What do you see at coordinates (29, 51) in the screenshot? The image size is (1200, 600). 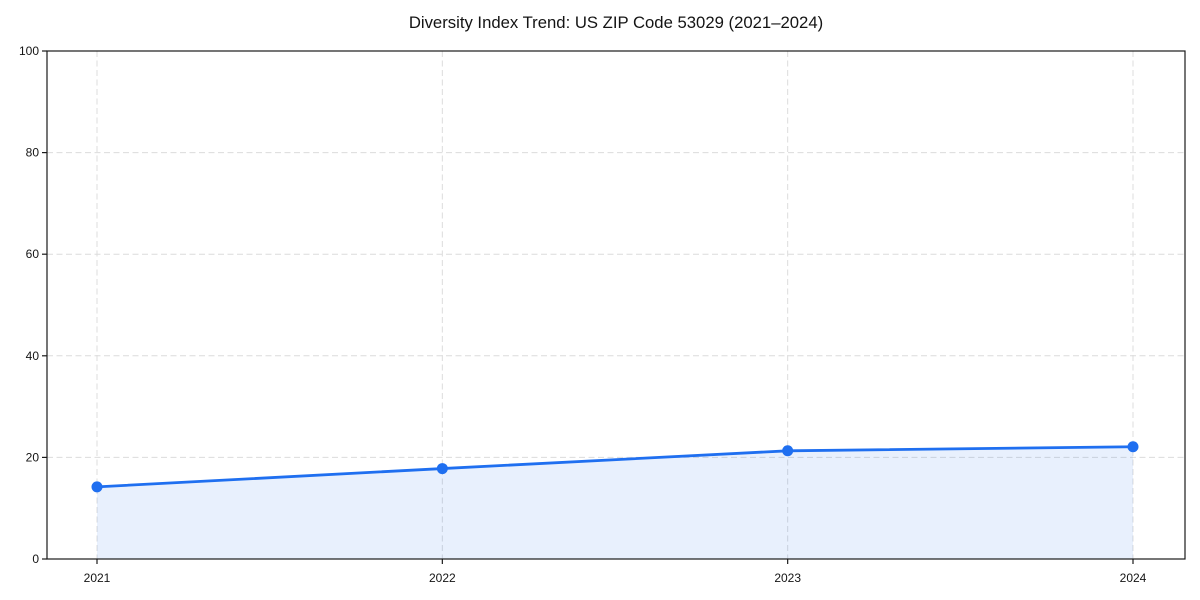 I see `y-tick-label-100: 100` at bounding box center [29, 51].